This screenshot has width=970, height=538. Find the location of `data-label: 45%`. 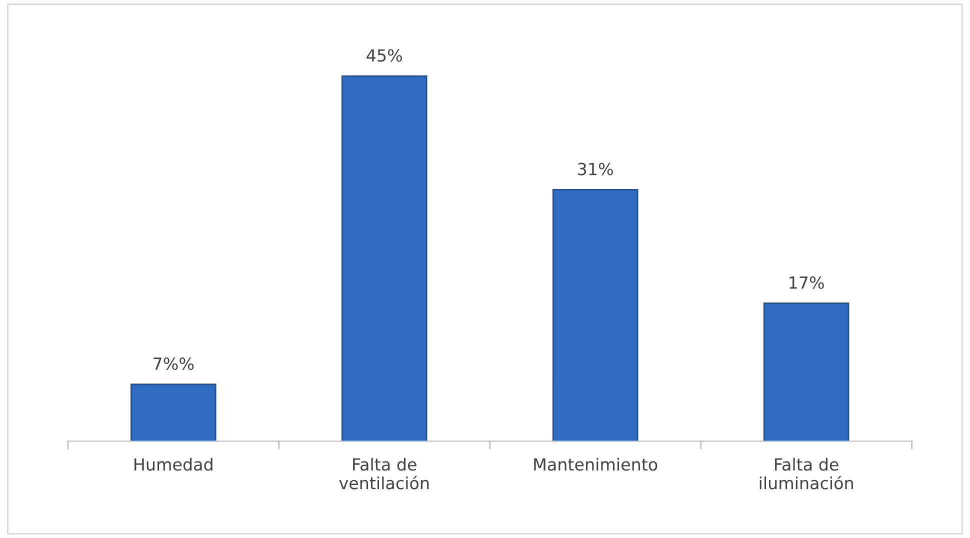

data-label: 45% is located at coordinates (384, 55).